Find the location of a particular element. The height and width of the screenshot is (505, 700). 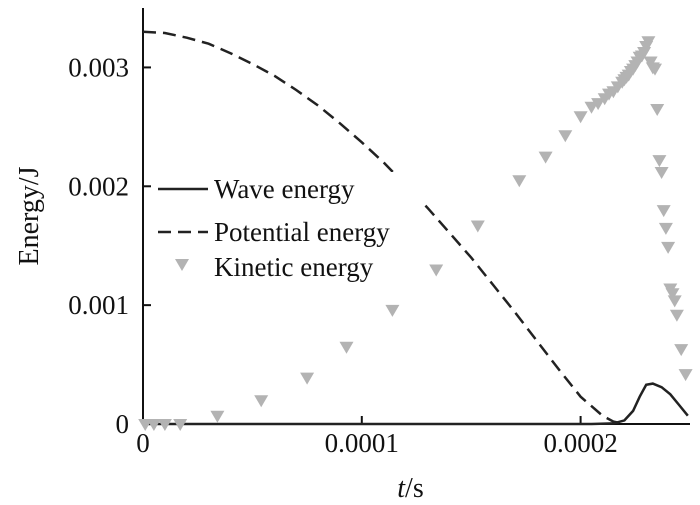

x-axis-label: t/s is located at coordinates (410, 488).